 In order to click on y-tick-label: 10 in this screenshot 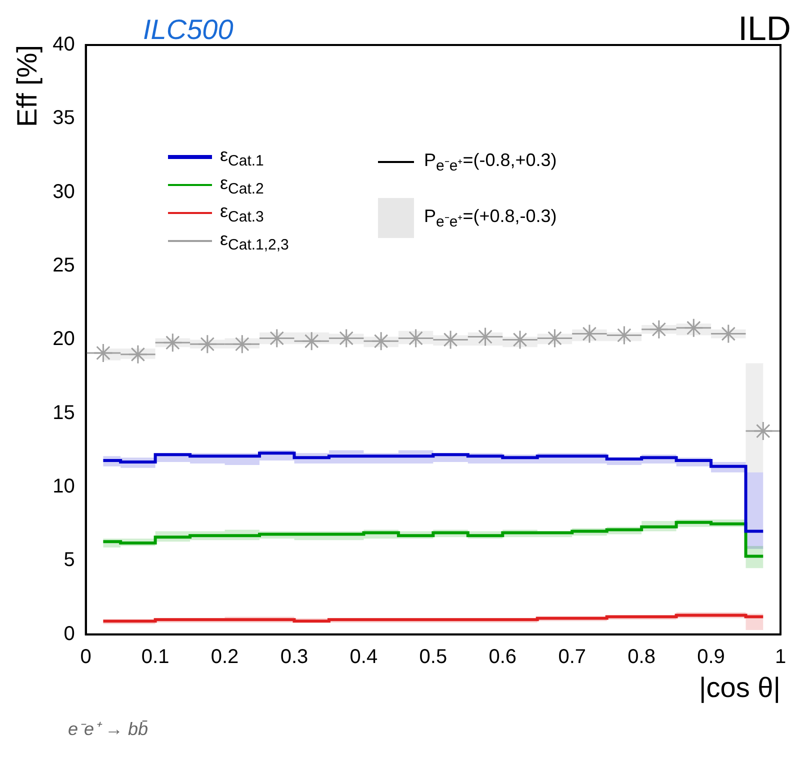, I will do `click(63, 487)`.